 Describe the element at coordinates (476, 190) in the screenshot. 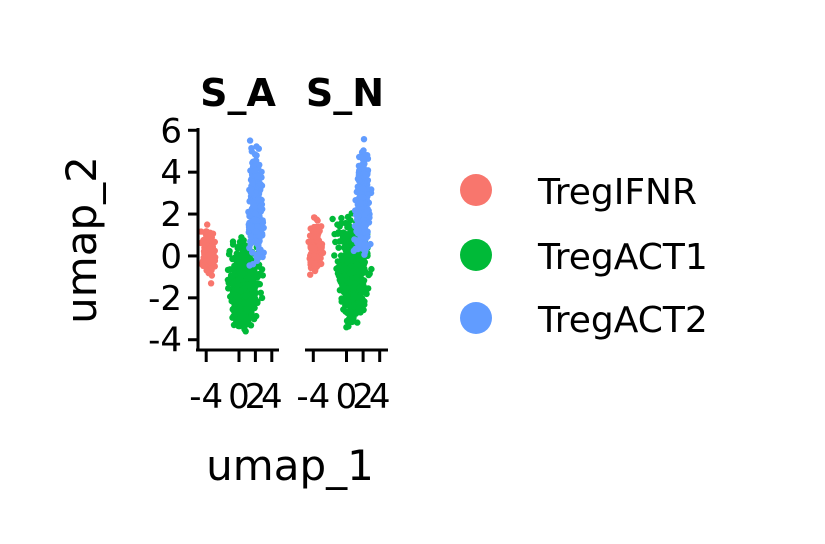

I see `legend-swatch-tregifnr` at that location.